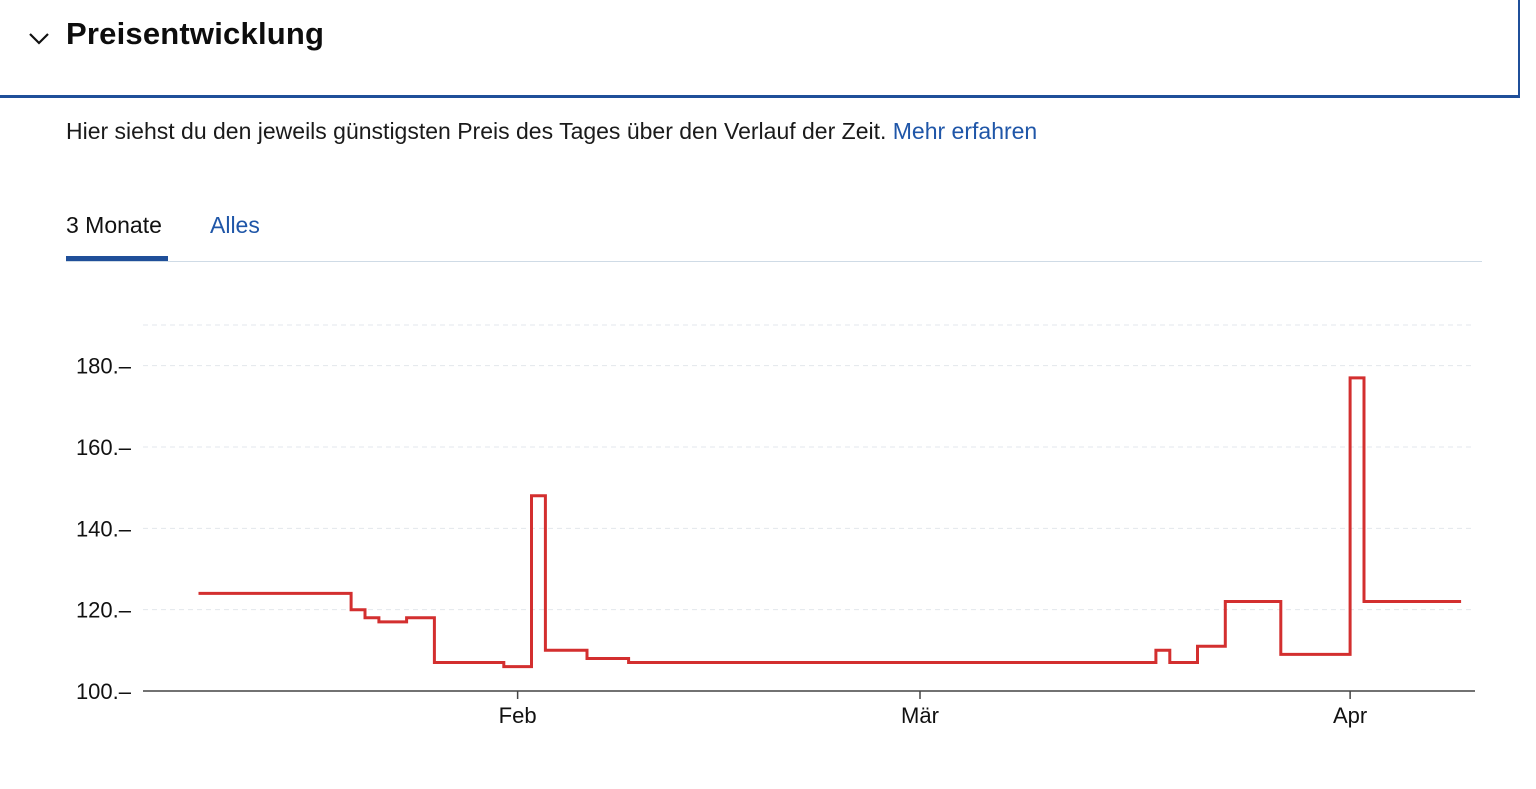 The height and width of the screenshot is (789, 1536). What do you see at coordinates (1350, 715) in the screenshot?
I see `x-tick-label: Apr` at bounding box center [1350, 715].